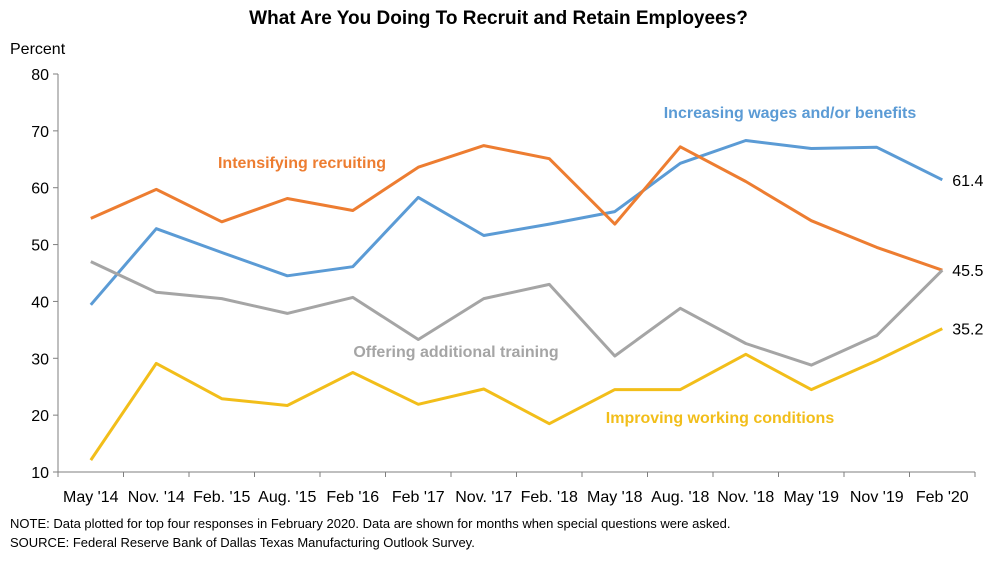  I want to click on y-tick-label: 60, so click(40, 189).